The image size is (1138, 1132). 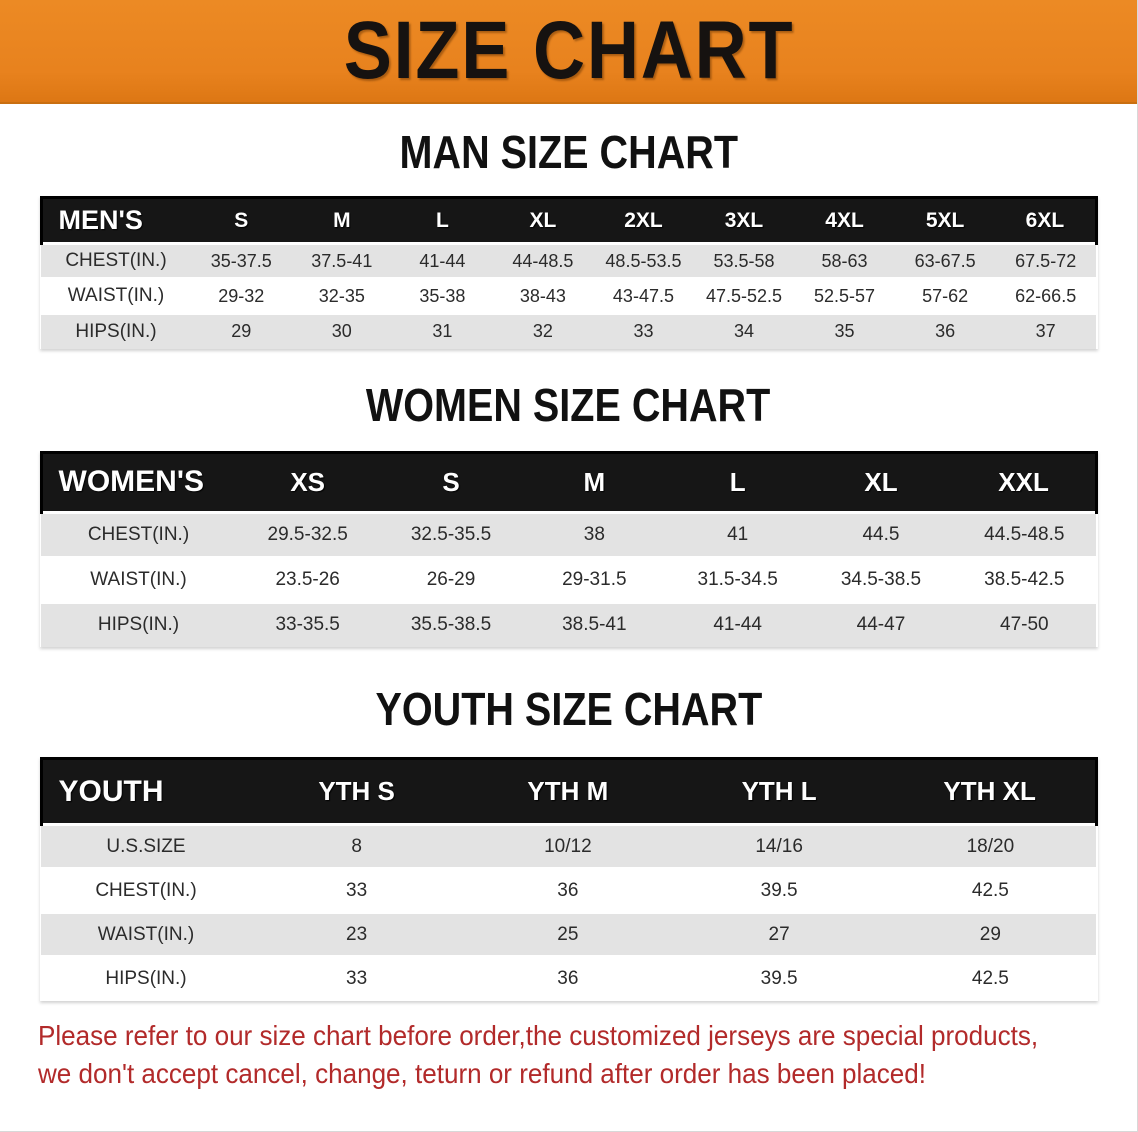 What do you see at coordinates (779, 934) in the screenshot?
I see `cell: 27` at bounding box center [779, 934].